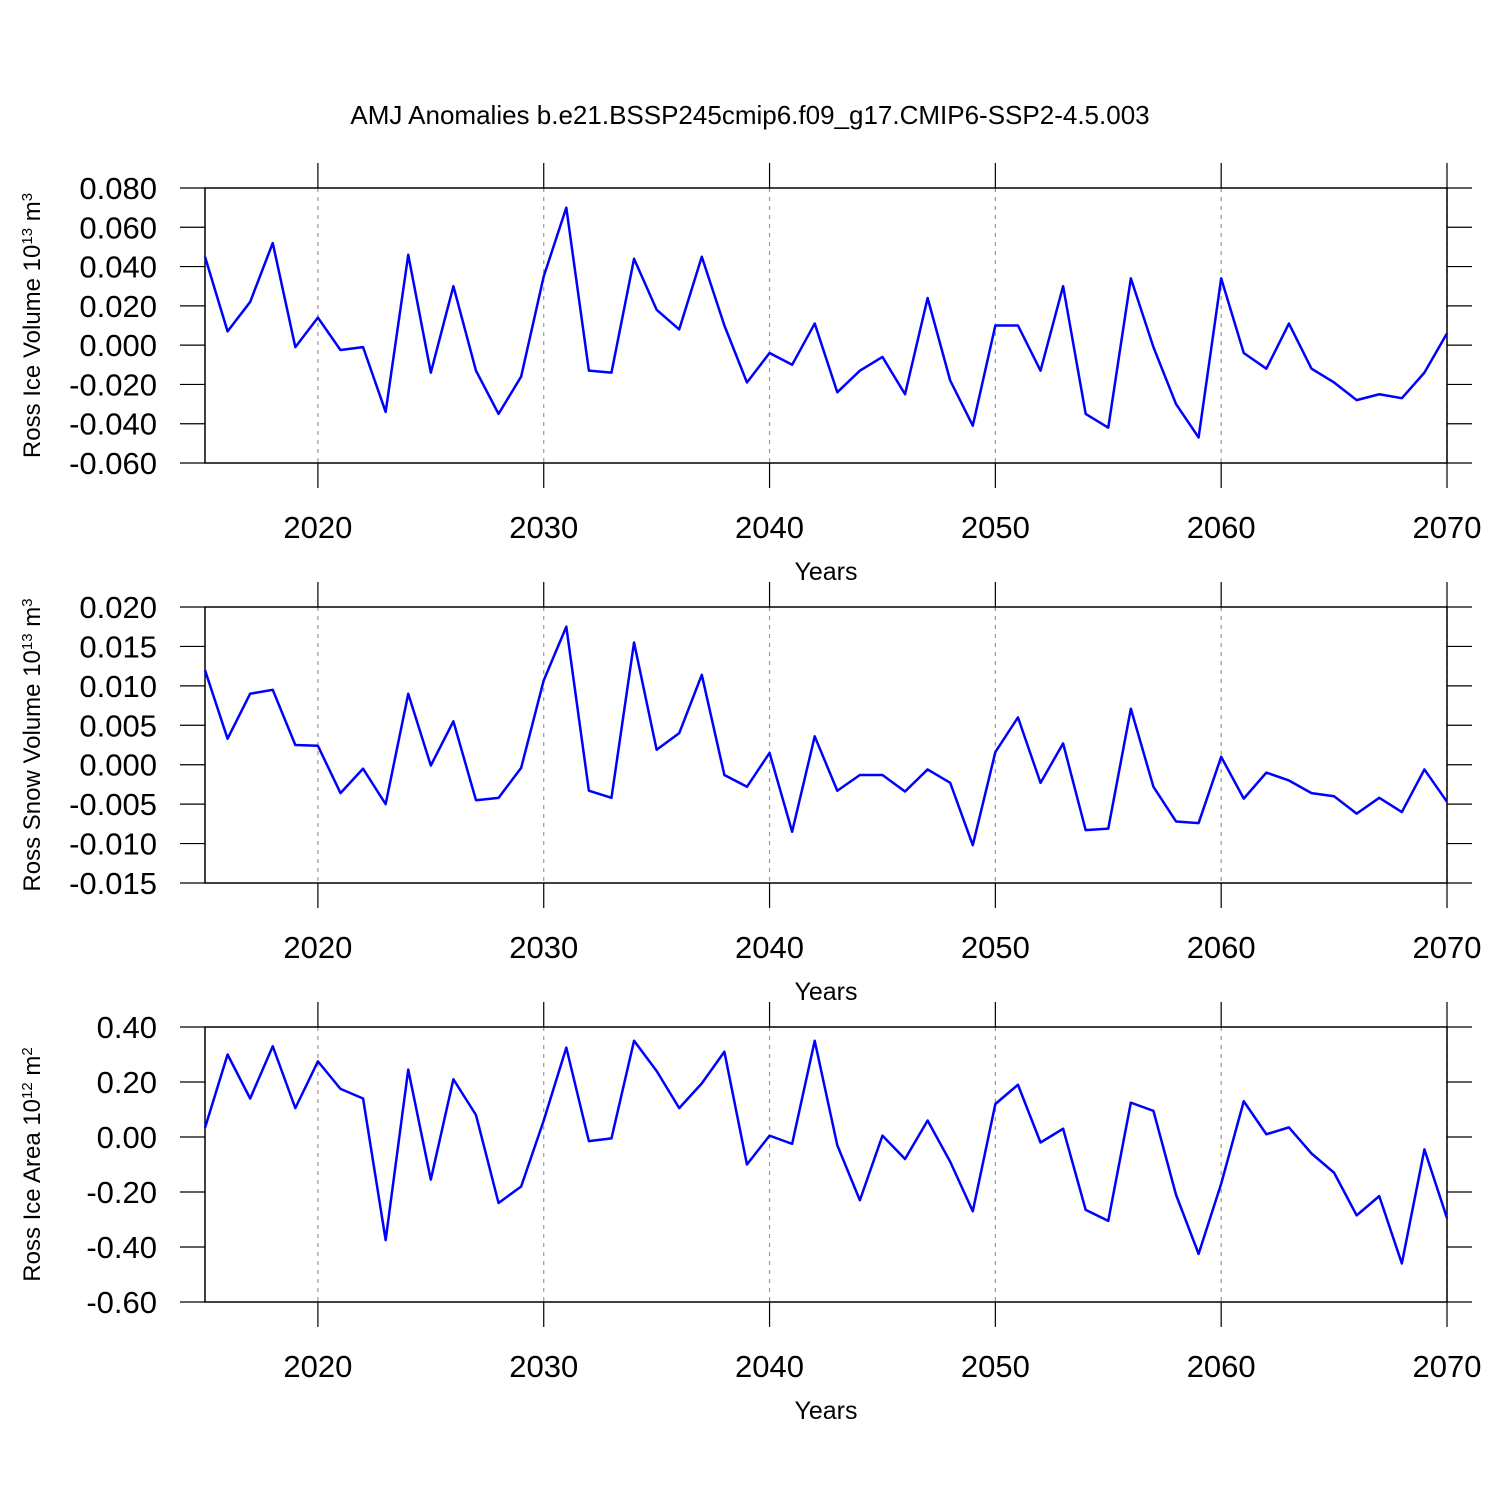 The width and height of the screenshot is (1500, 1500). I want to click on y-tick-label: -0.005, so click(113, 804).